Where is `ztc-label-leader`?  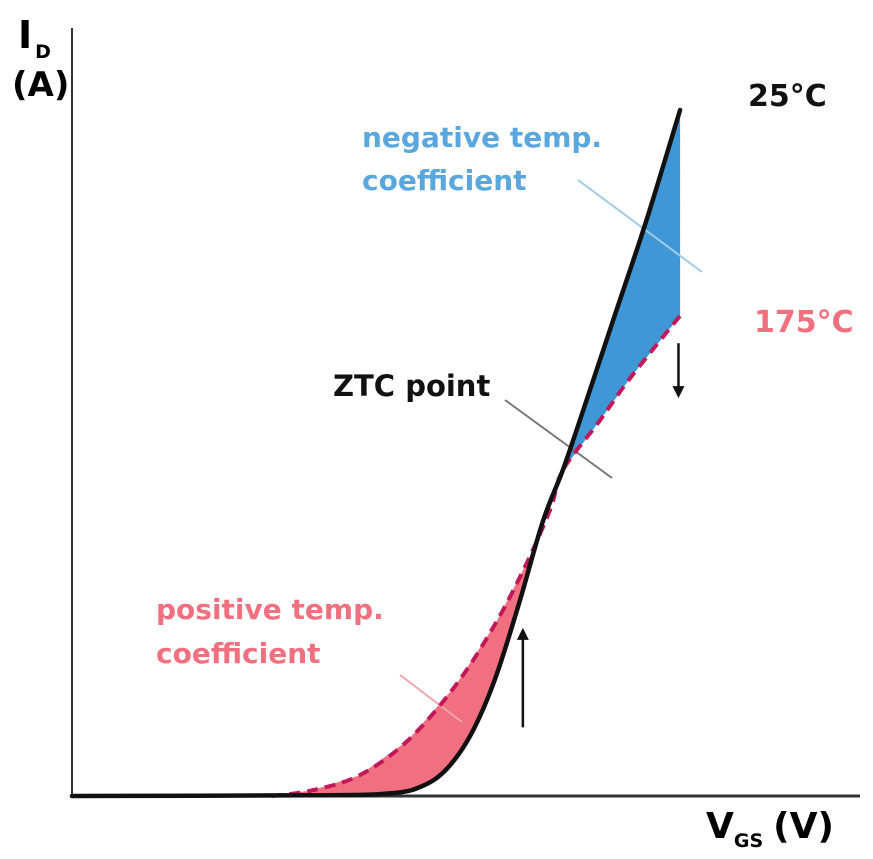
ztc-label-leader is located at coordinates (558, 439).